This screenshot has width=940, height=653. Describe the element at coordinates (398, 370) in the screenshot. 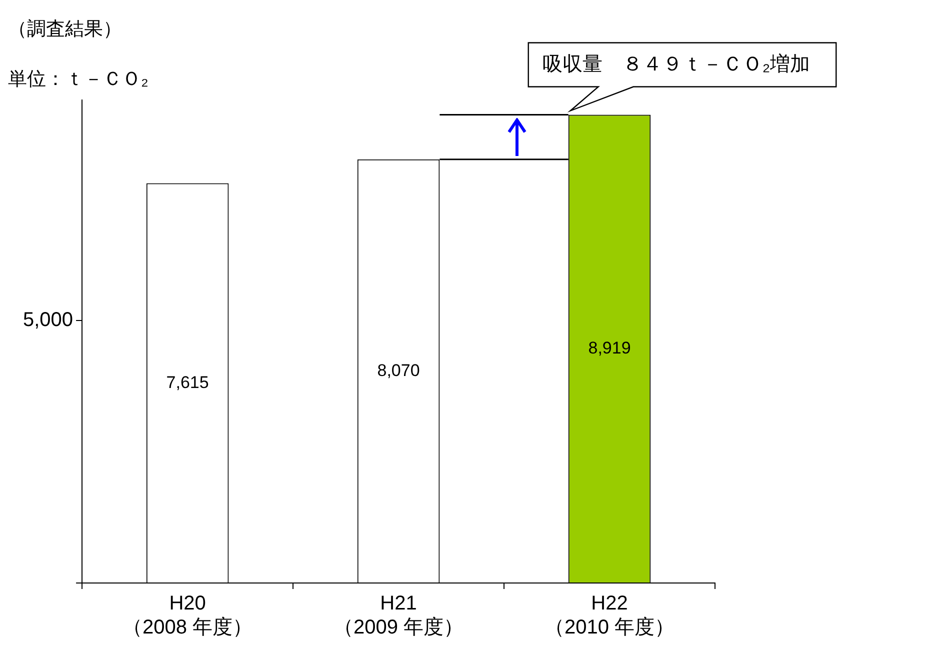

I see `data-label: 8,070` at that location.